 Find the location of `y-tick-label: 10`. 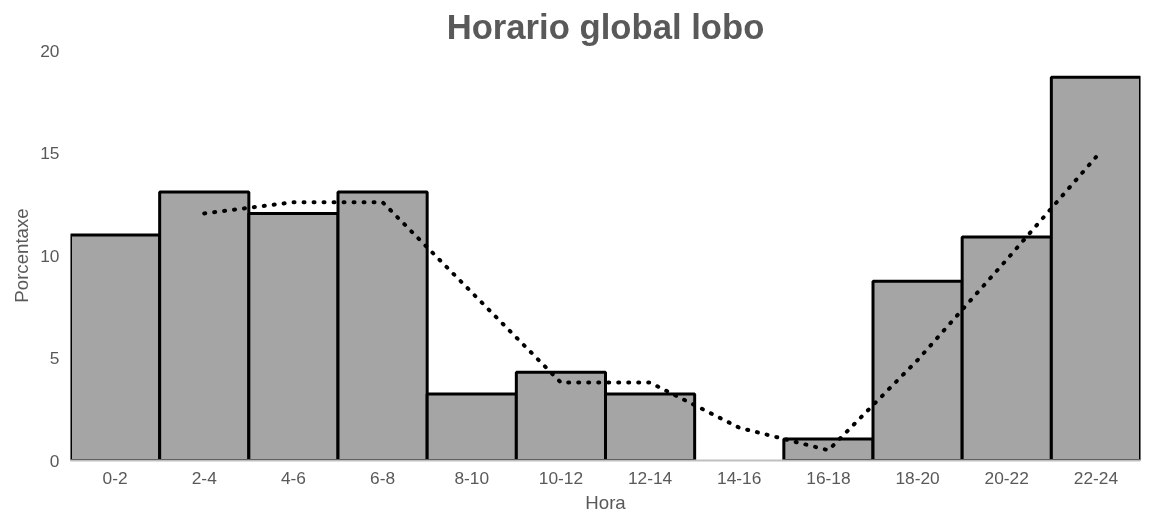

y-tick-label: 10 is located at coordinates (50, 255).